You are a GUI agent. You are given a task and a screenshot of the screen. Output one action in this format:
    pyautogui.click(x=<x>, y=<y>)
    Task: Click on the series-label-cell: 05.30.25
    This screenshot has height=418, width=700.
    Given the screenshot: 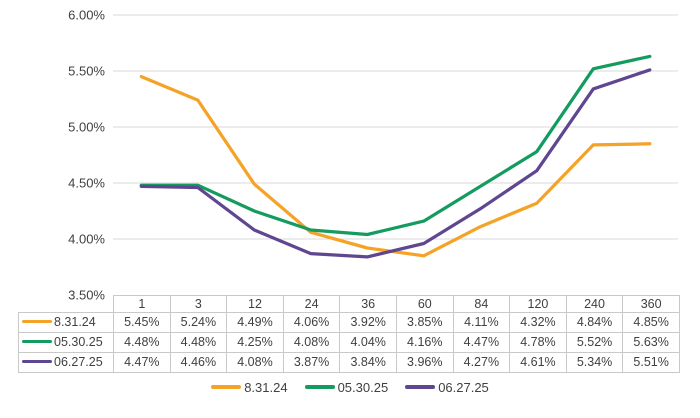 What is the action you would take?
    pyautogui.click(x=66, y=342)
    